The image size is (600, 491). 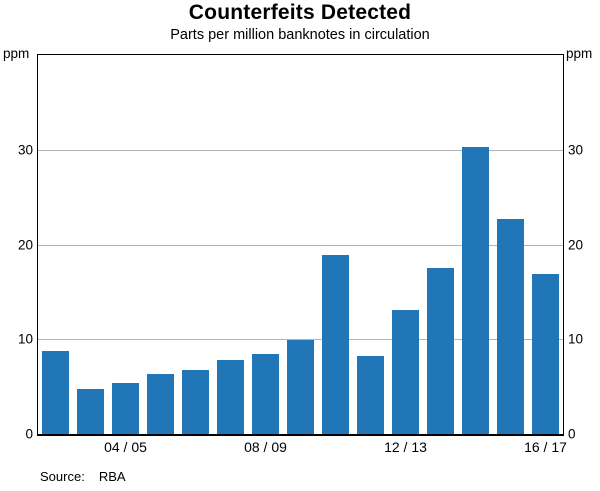 What do you see at coordinates (576, 150) in the screenshot?
I see `y-tick-label-right: 30` at bounding box center [576, 150].